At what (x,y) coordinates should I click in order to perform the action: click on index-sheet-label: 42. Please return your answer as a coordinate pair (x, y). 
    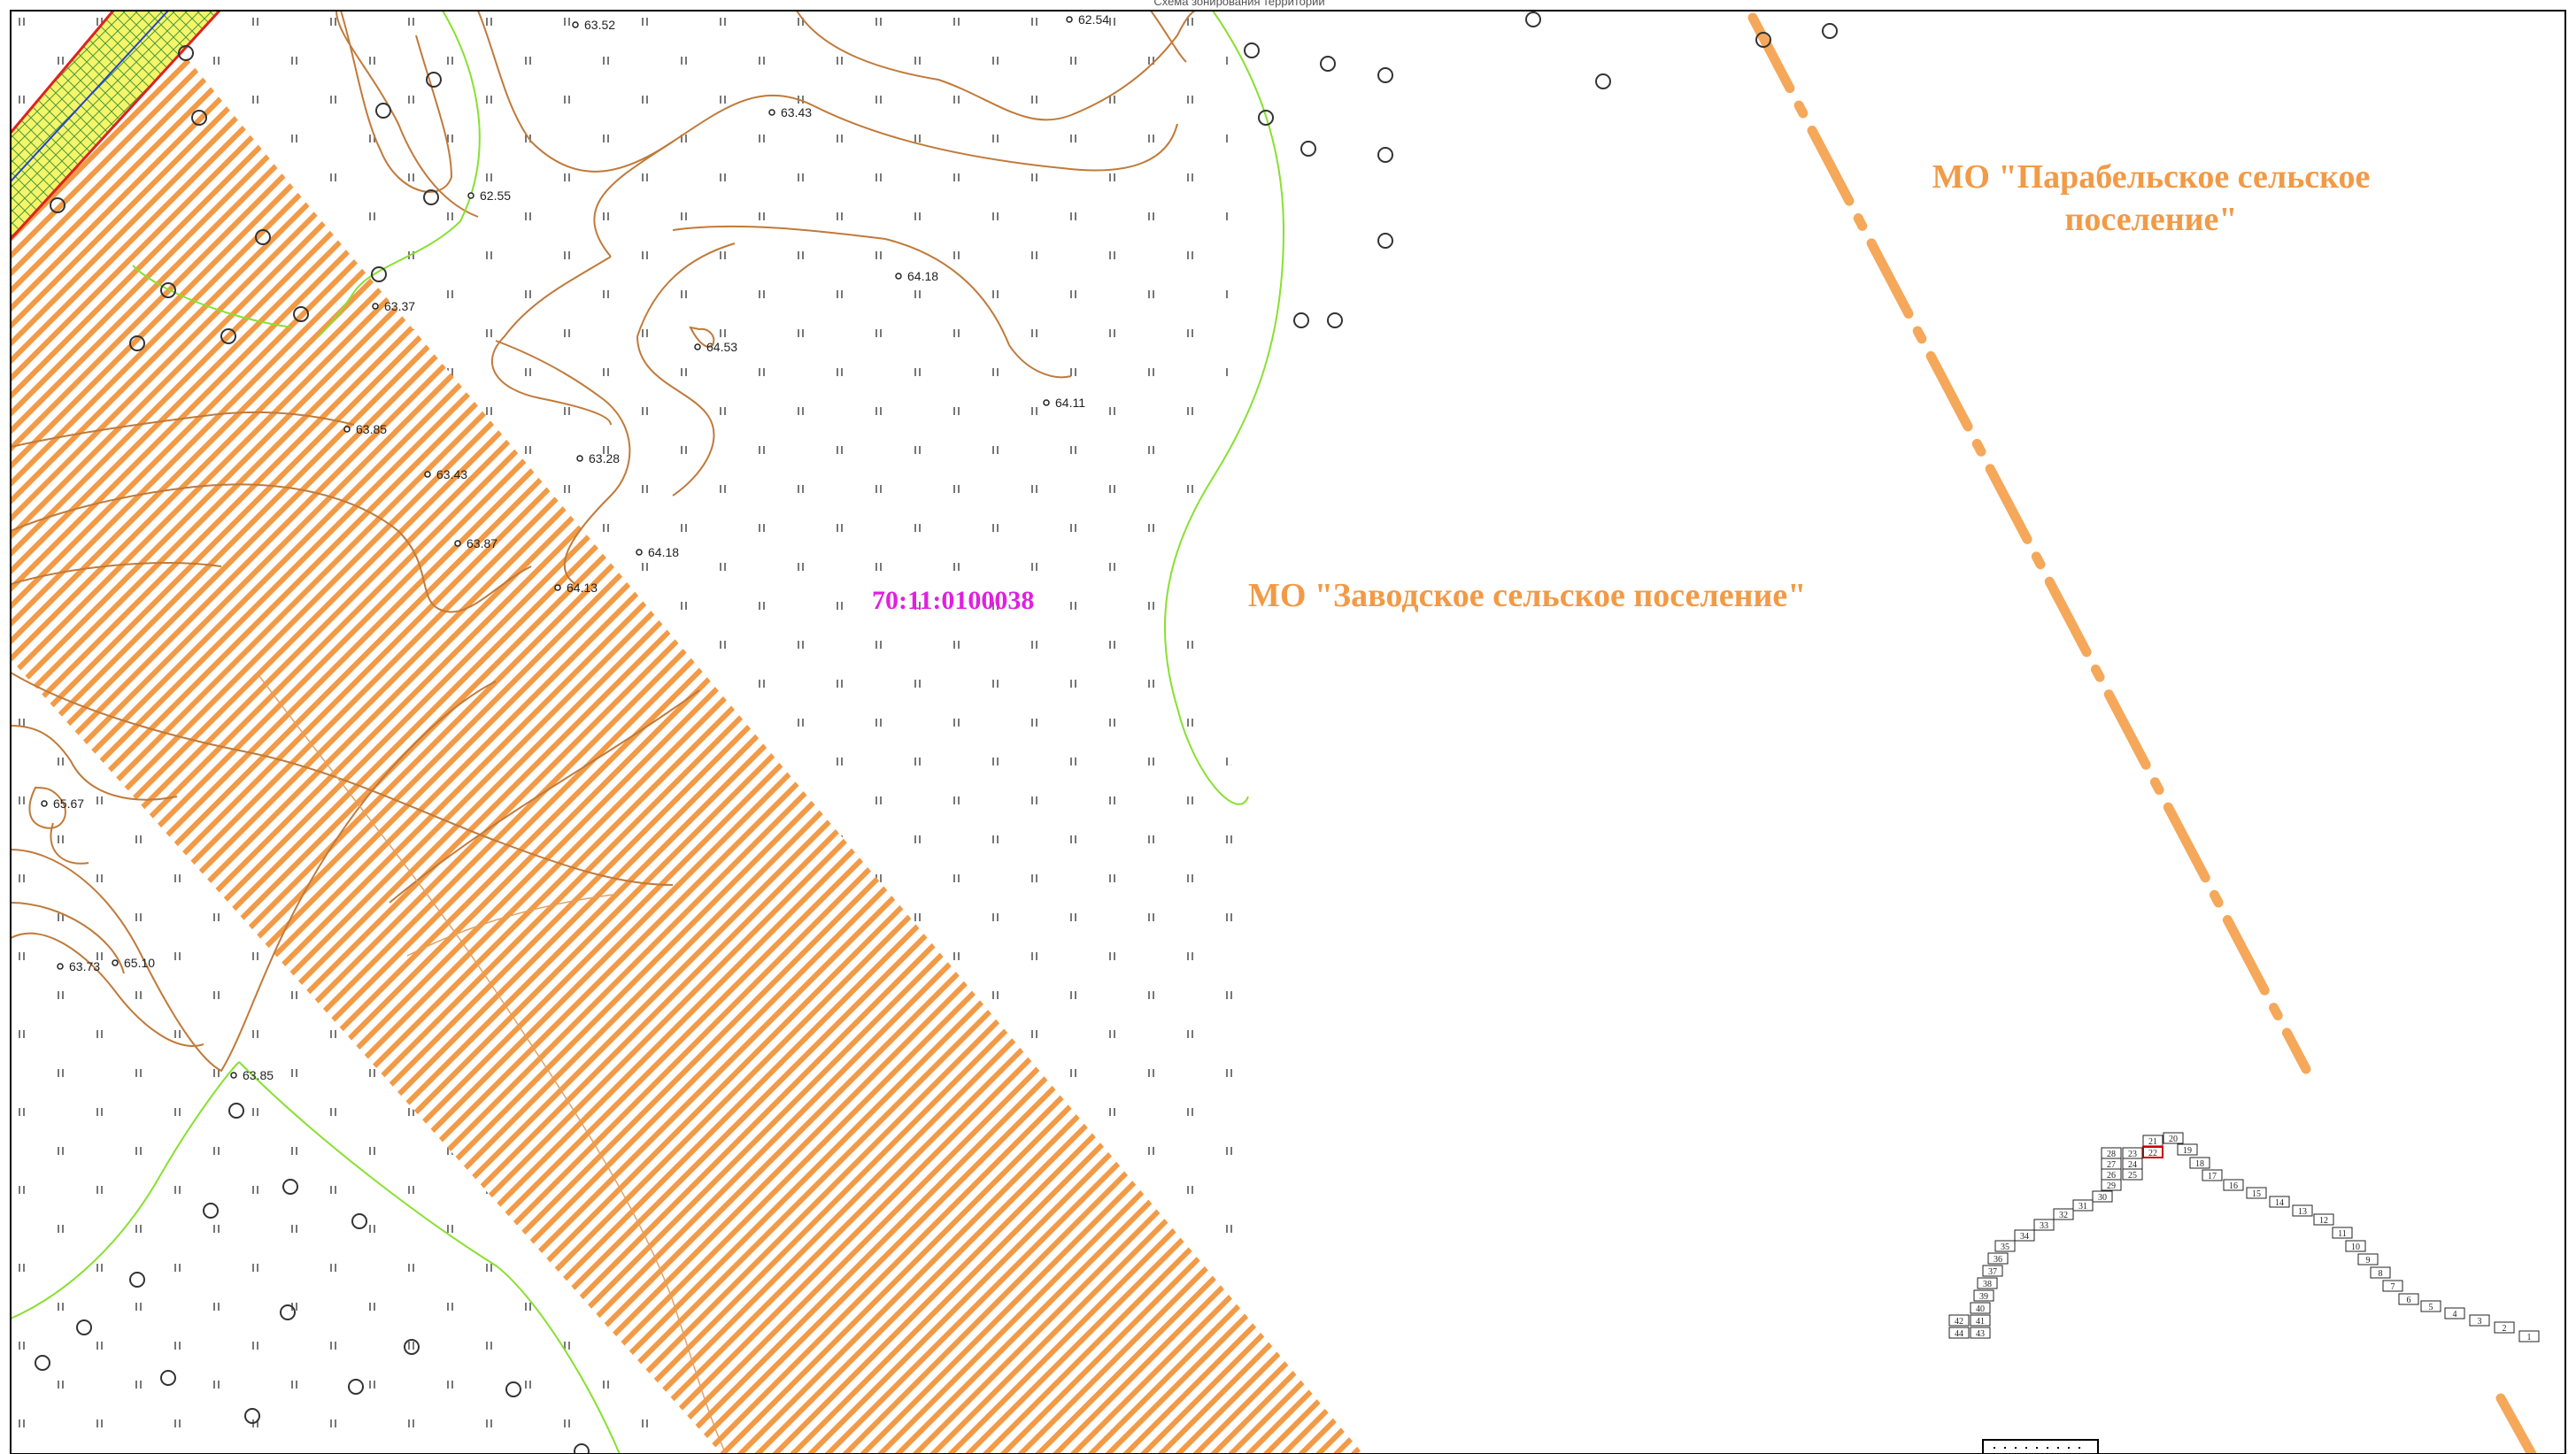
    Looking at the image, I should click on (1959, 1322).